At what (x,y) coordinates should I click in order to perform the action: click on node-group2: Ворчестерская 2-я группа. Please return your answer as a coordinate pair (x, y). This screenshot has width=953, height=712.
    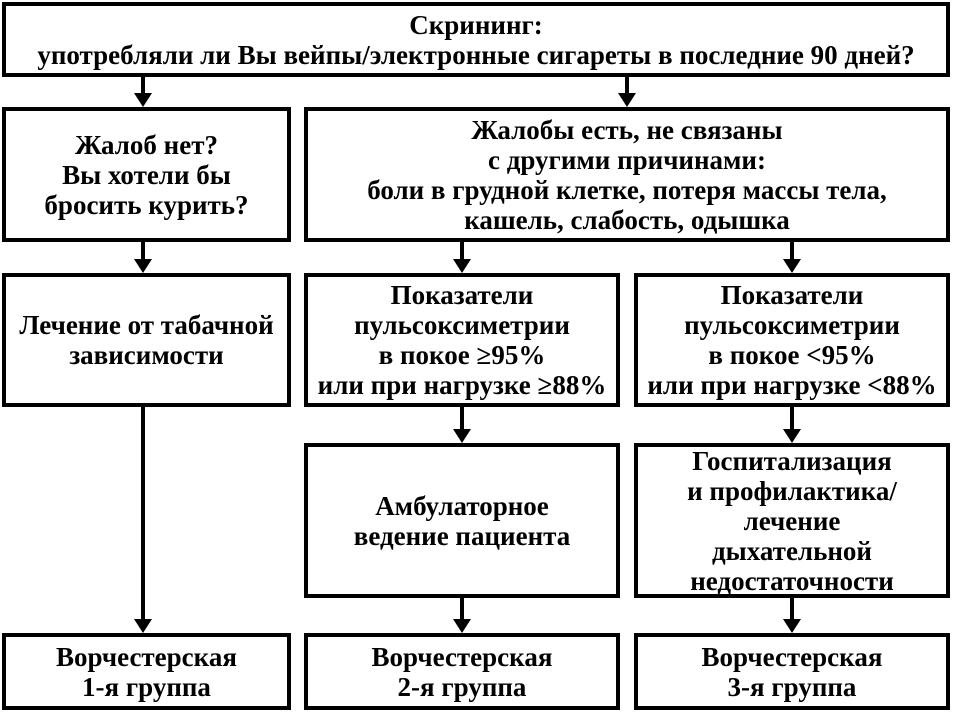
    Looking at the image, I should click on (462, 671).